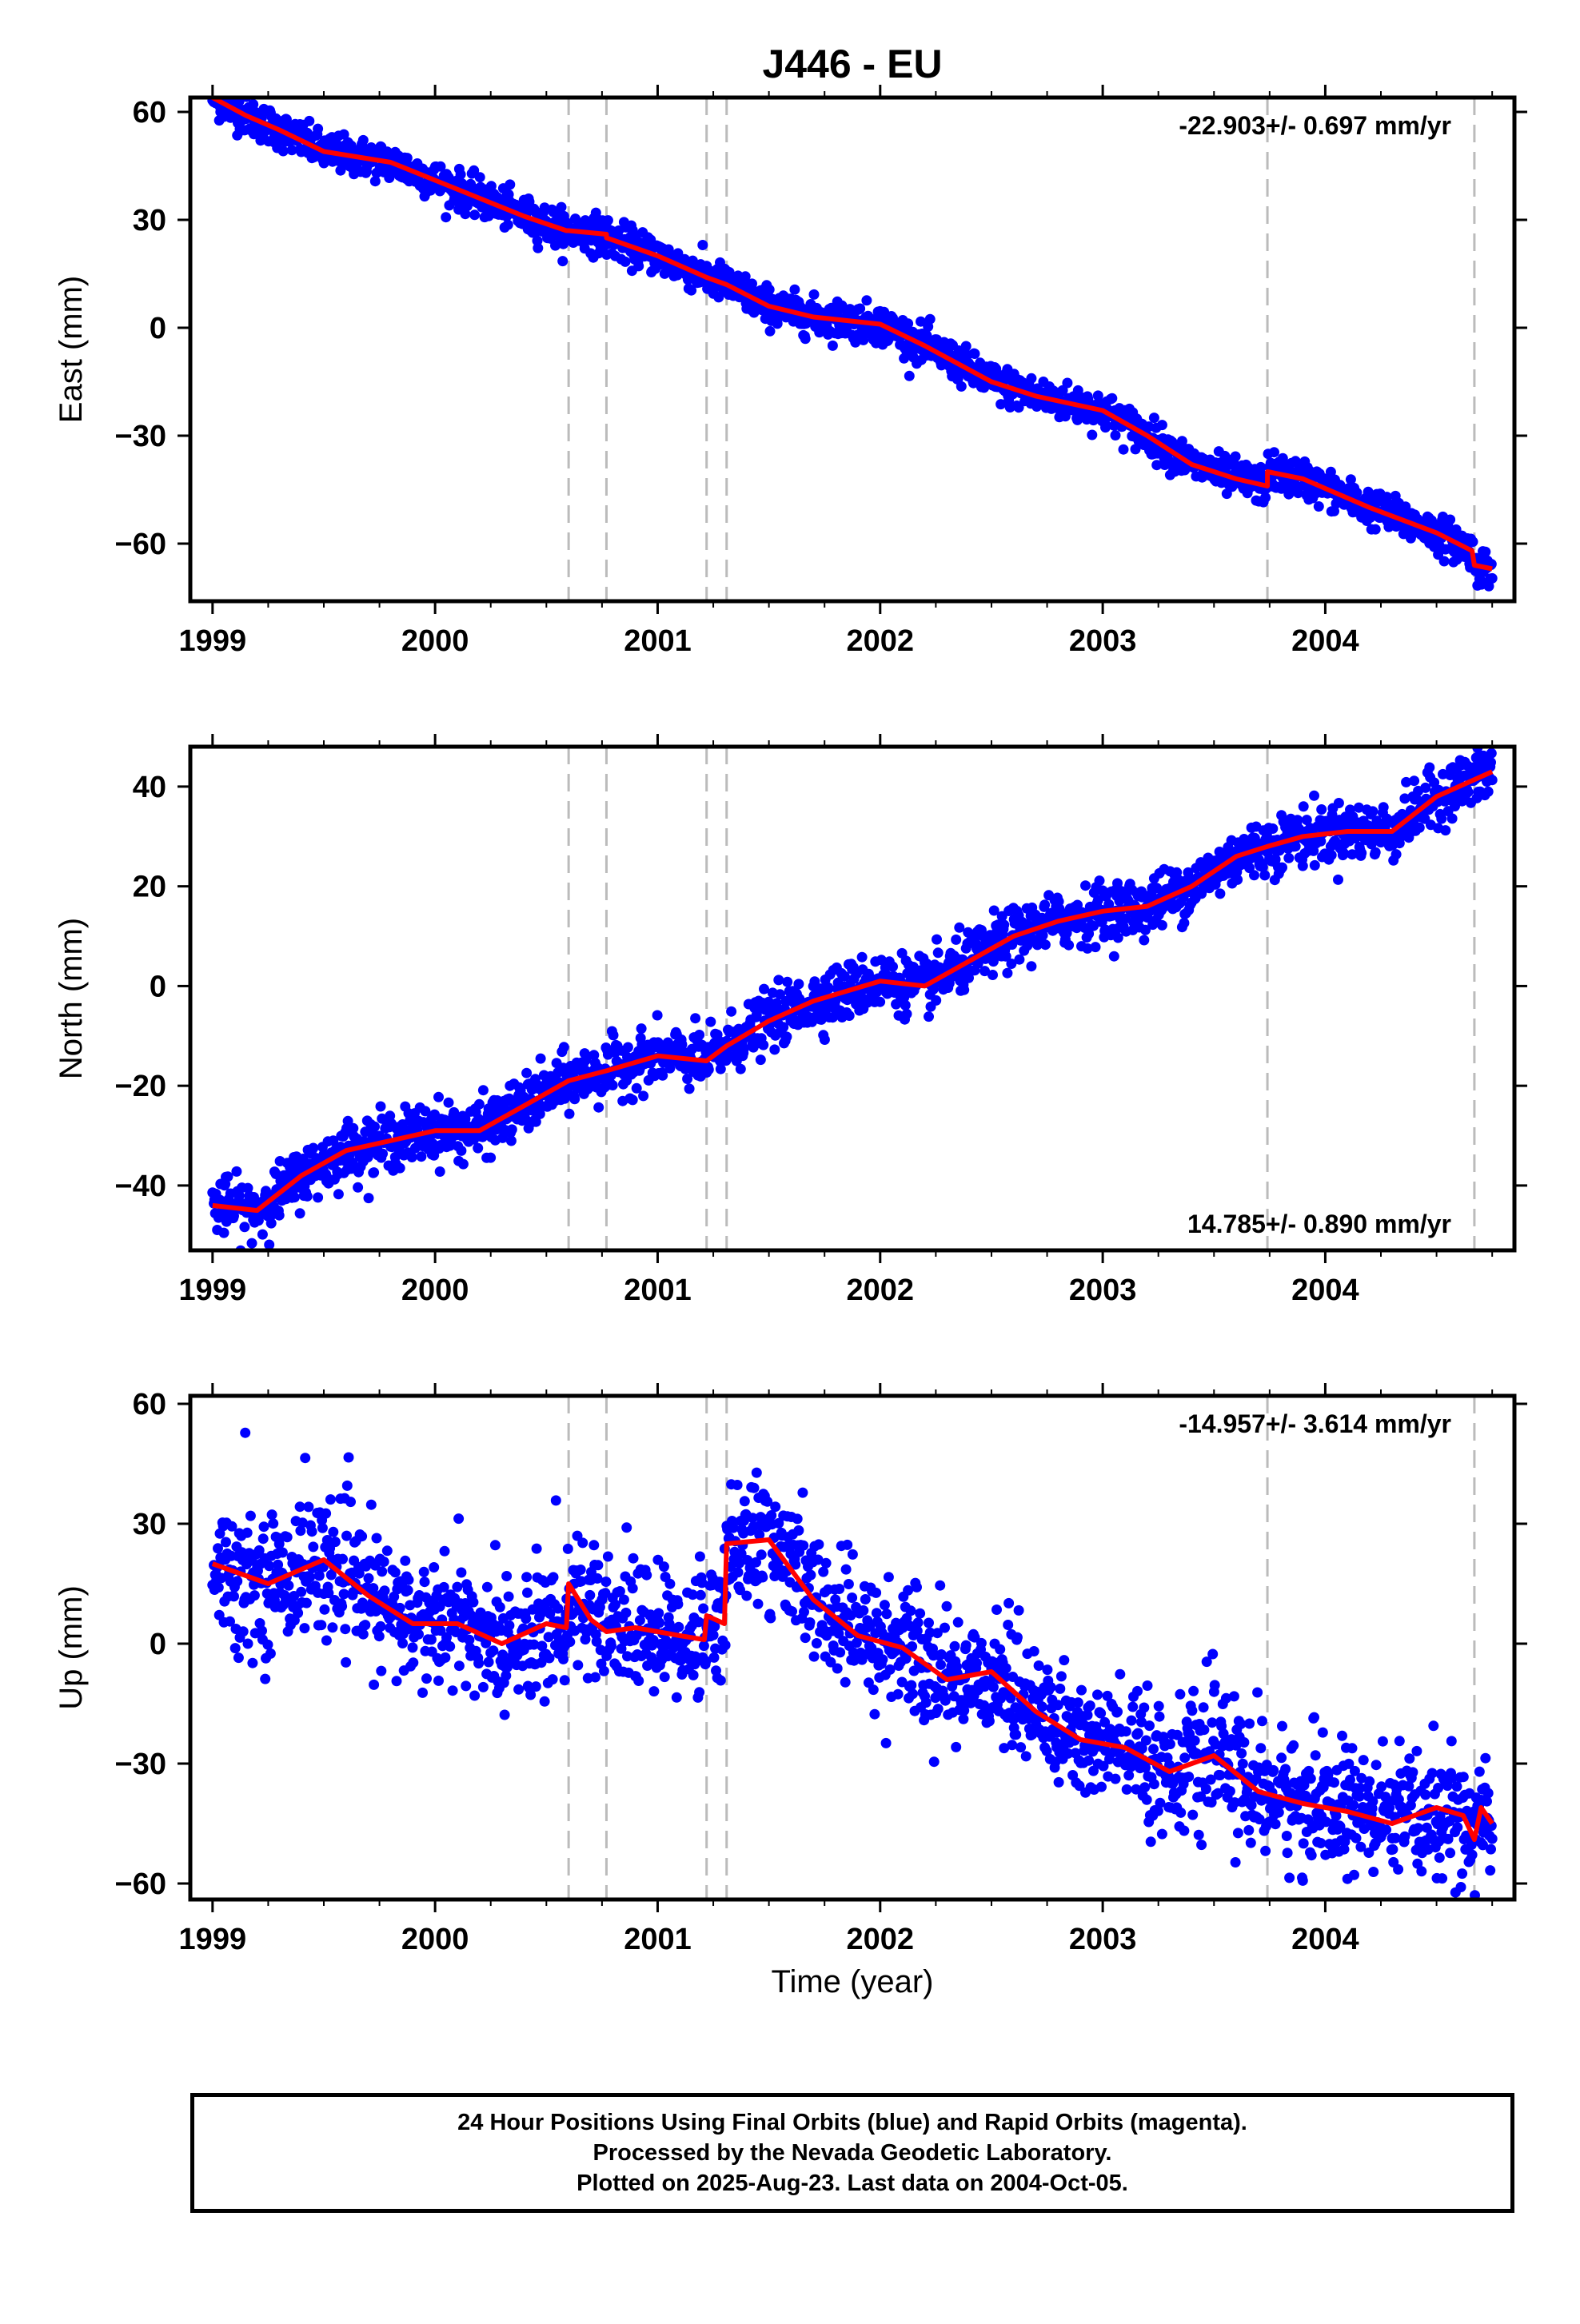 This screenshot has height=2324, width=1580. I want to click on east-rate-label: -22.903+/- 0.697 mm/yr, so click(1315, 125).